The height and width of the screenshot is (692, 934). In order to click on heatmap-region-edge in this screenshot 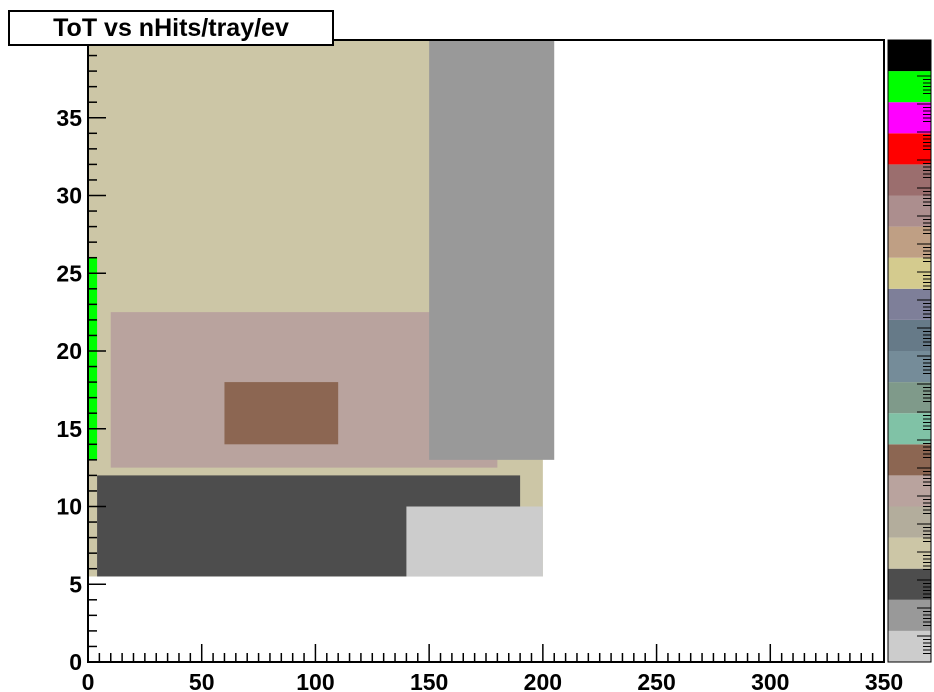, I will do `click(492, 250)`.